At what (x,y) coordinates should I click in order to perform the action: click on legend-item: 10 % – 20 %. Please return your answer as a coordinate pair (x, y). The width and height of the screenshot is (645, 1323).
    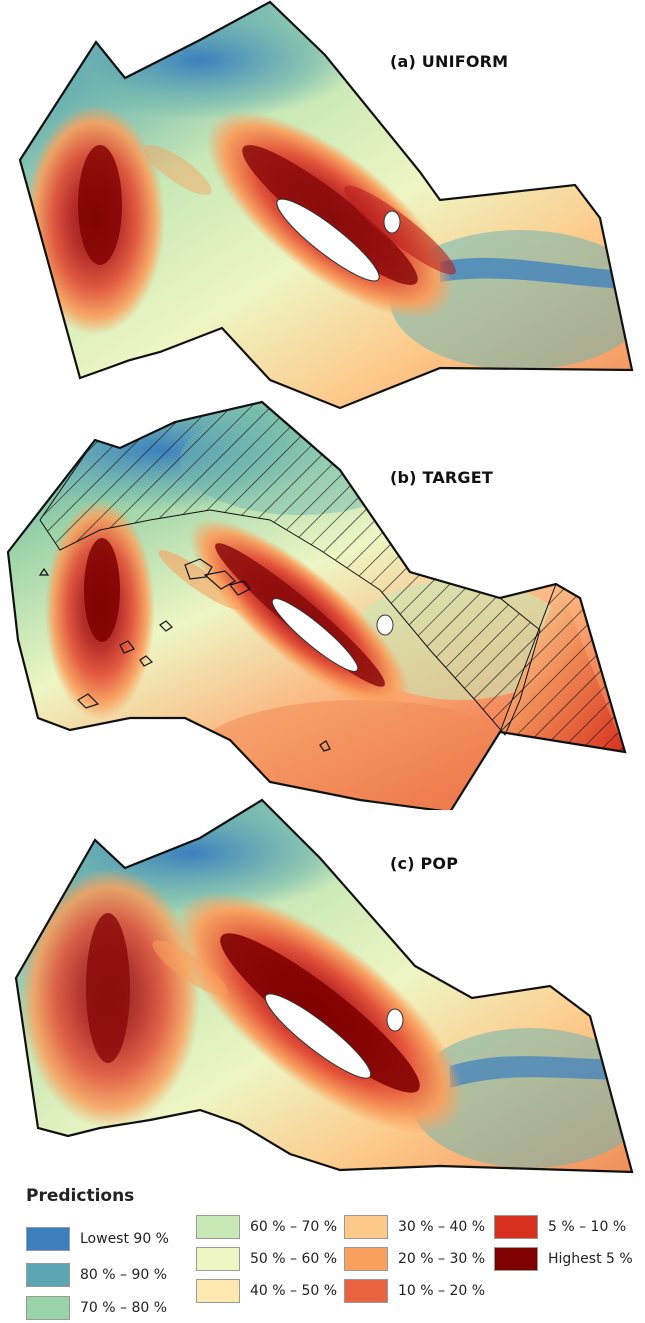
    Looking at the image, I should click on (414, 1291).